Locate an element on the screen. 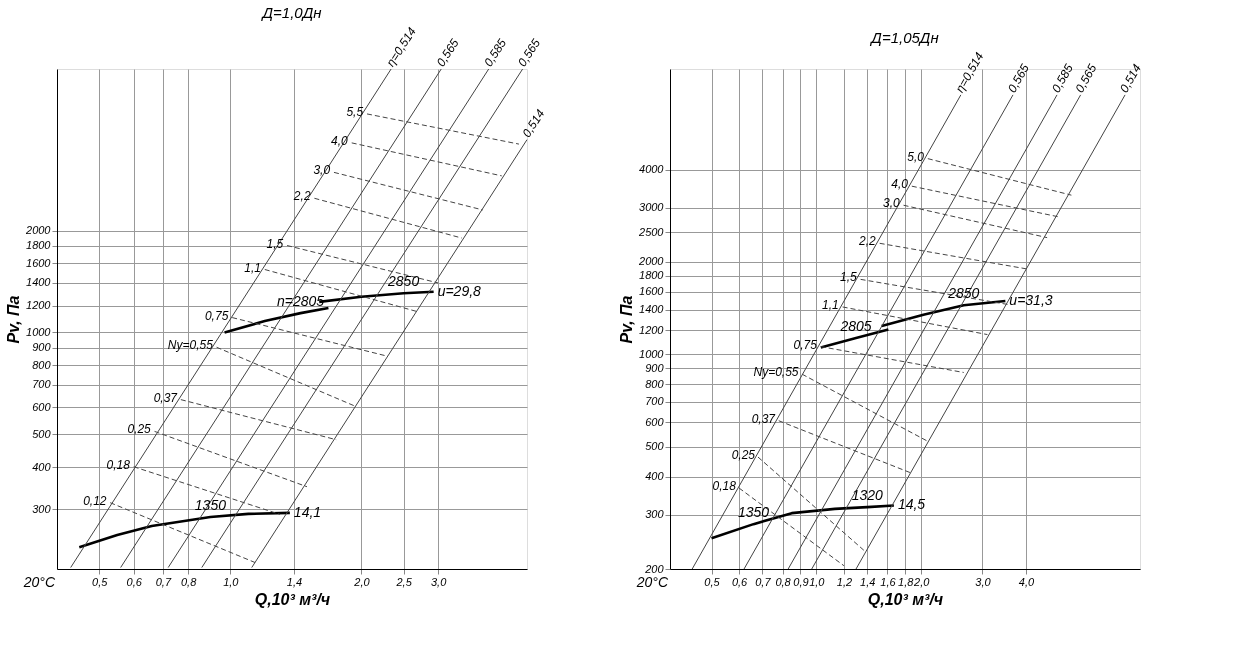  x-tick-label: 0,9 is located at coordinates (801, 581).